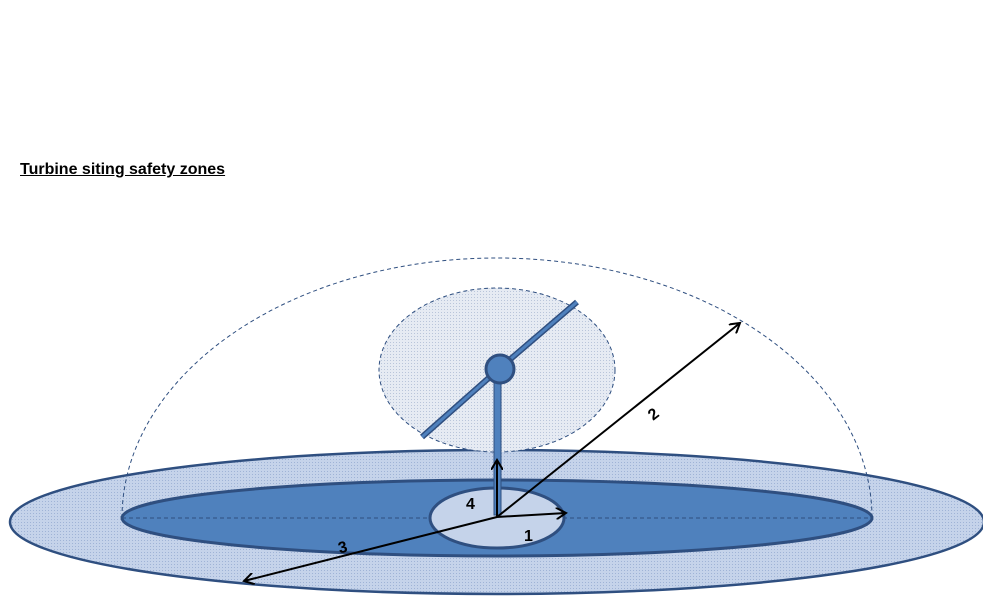 Image resolution: width=983 pixels, height=596 pixels. What do you see at coordinates (470, 504) in the screenshot?
I see `label-4: 4` at bounding box center [470, 504].